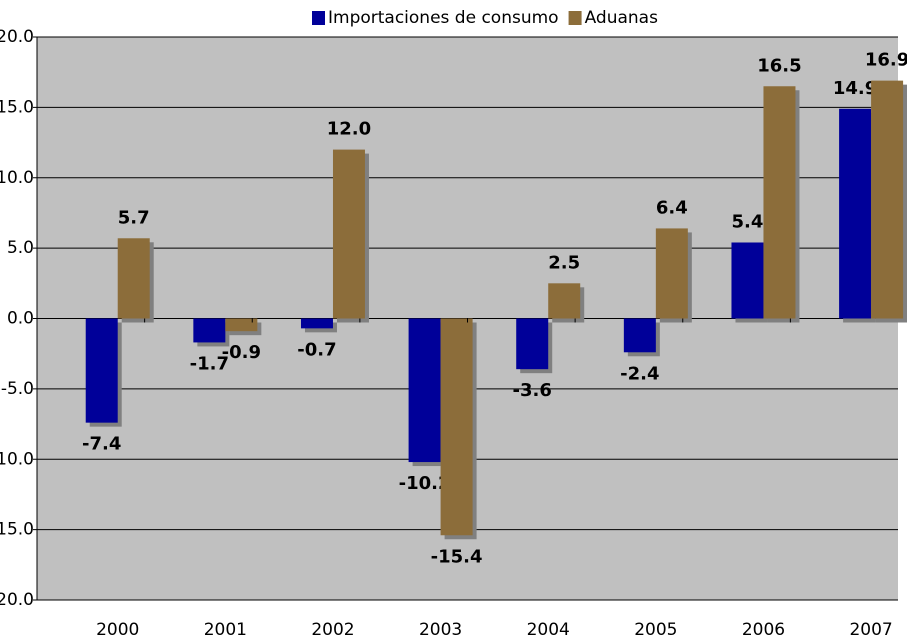  I want to click on y-tick-label: 0.0, so click(20, 319).